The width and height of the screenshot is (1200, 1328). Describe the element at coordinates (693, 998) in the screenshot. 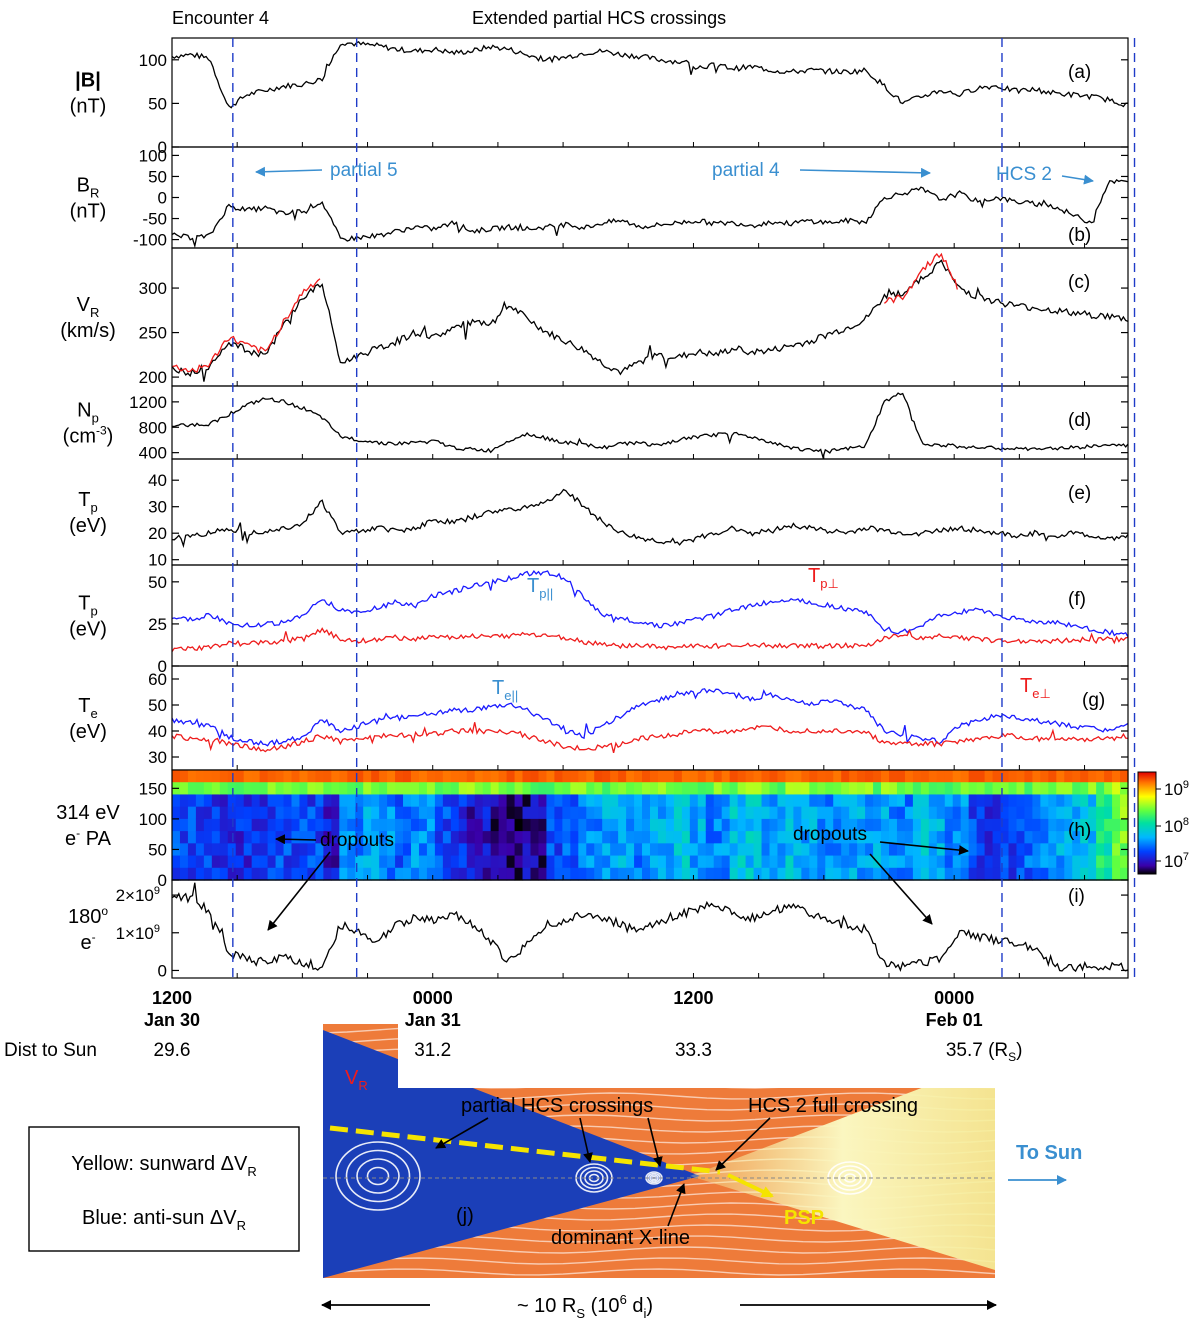

I see `x-tick-time: 1200` at that location.